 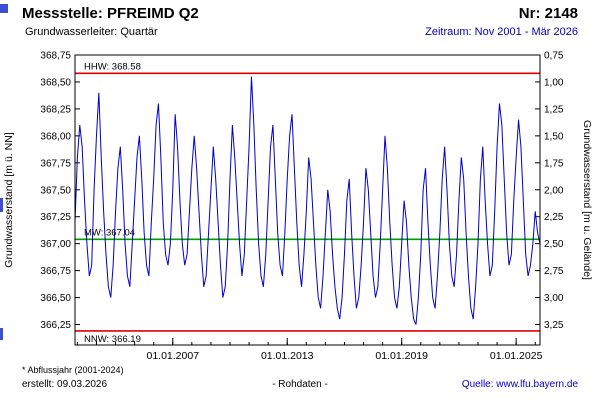 What do you see at coordinates (65, 384) in the screenshot?
I see `created-label: erstellt: 09.03.2026` at bounding box center [65, 384].